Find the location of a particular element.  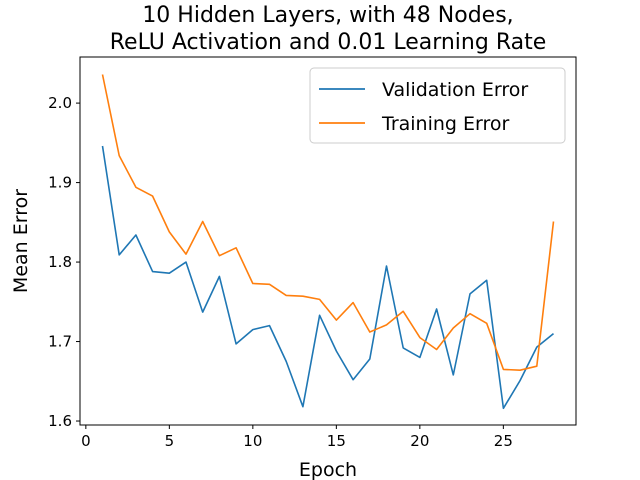

legend-label: Training Error is located at coordinates (445, 124).